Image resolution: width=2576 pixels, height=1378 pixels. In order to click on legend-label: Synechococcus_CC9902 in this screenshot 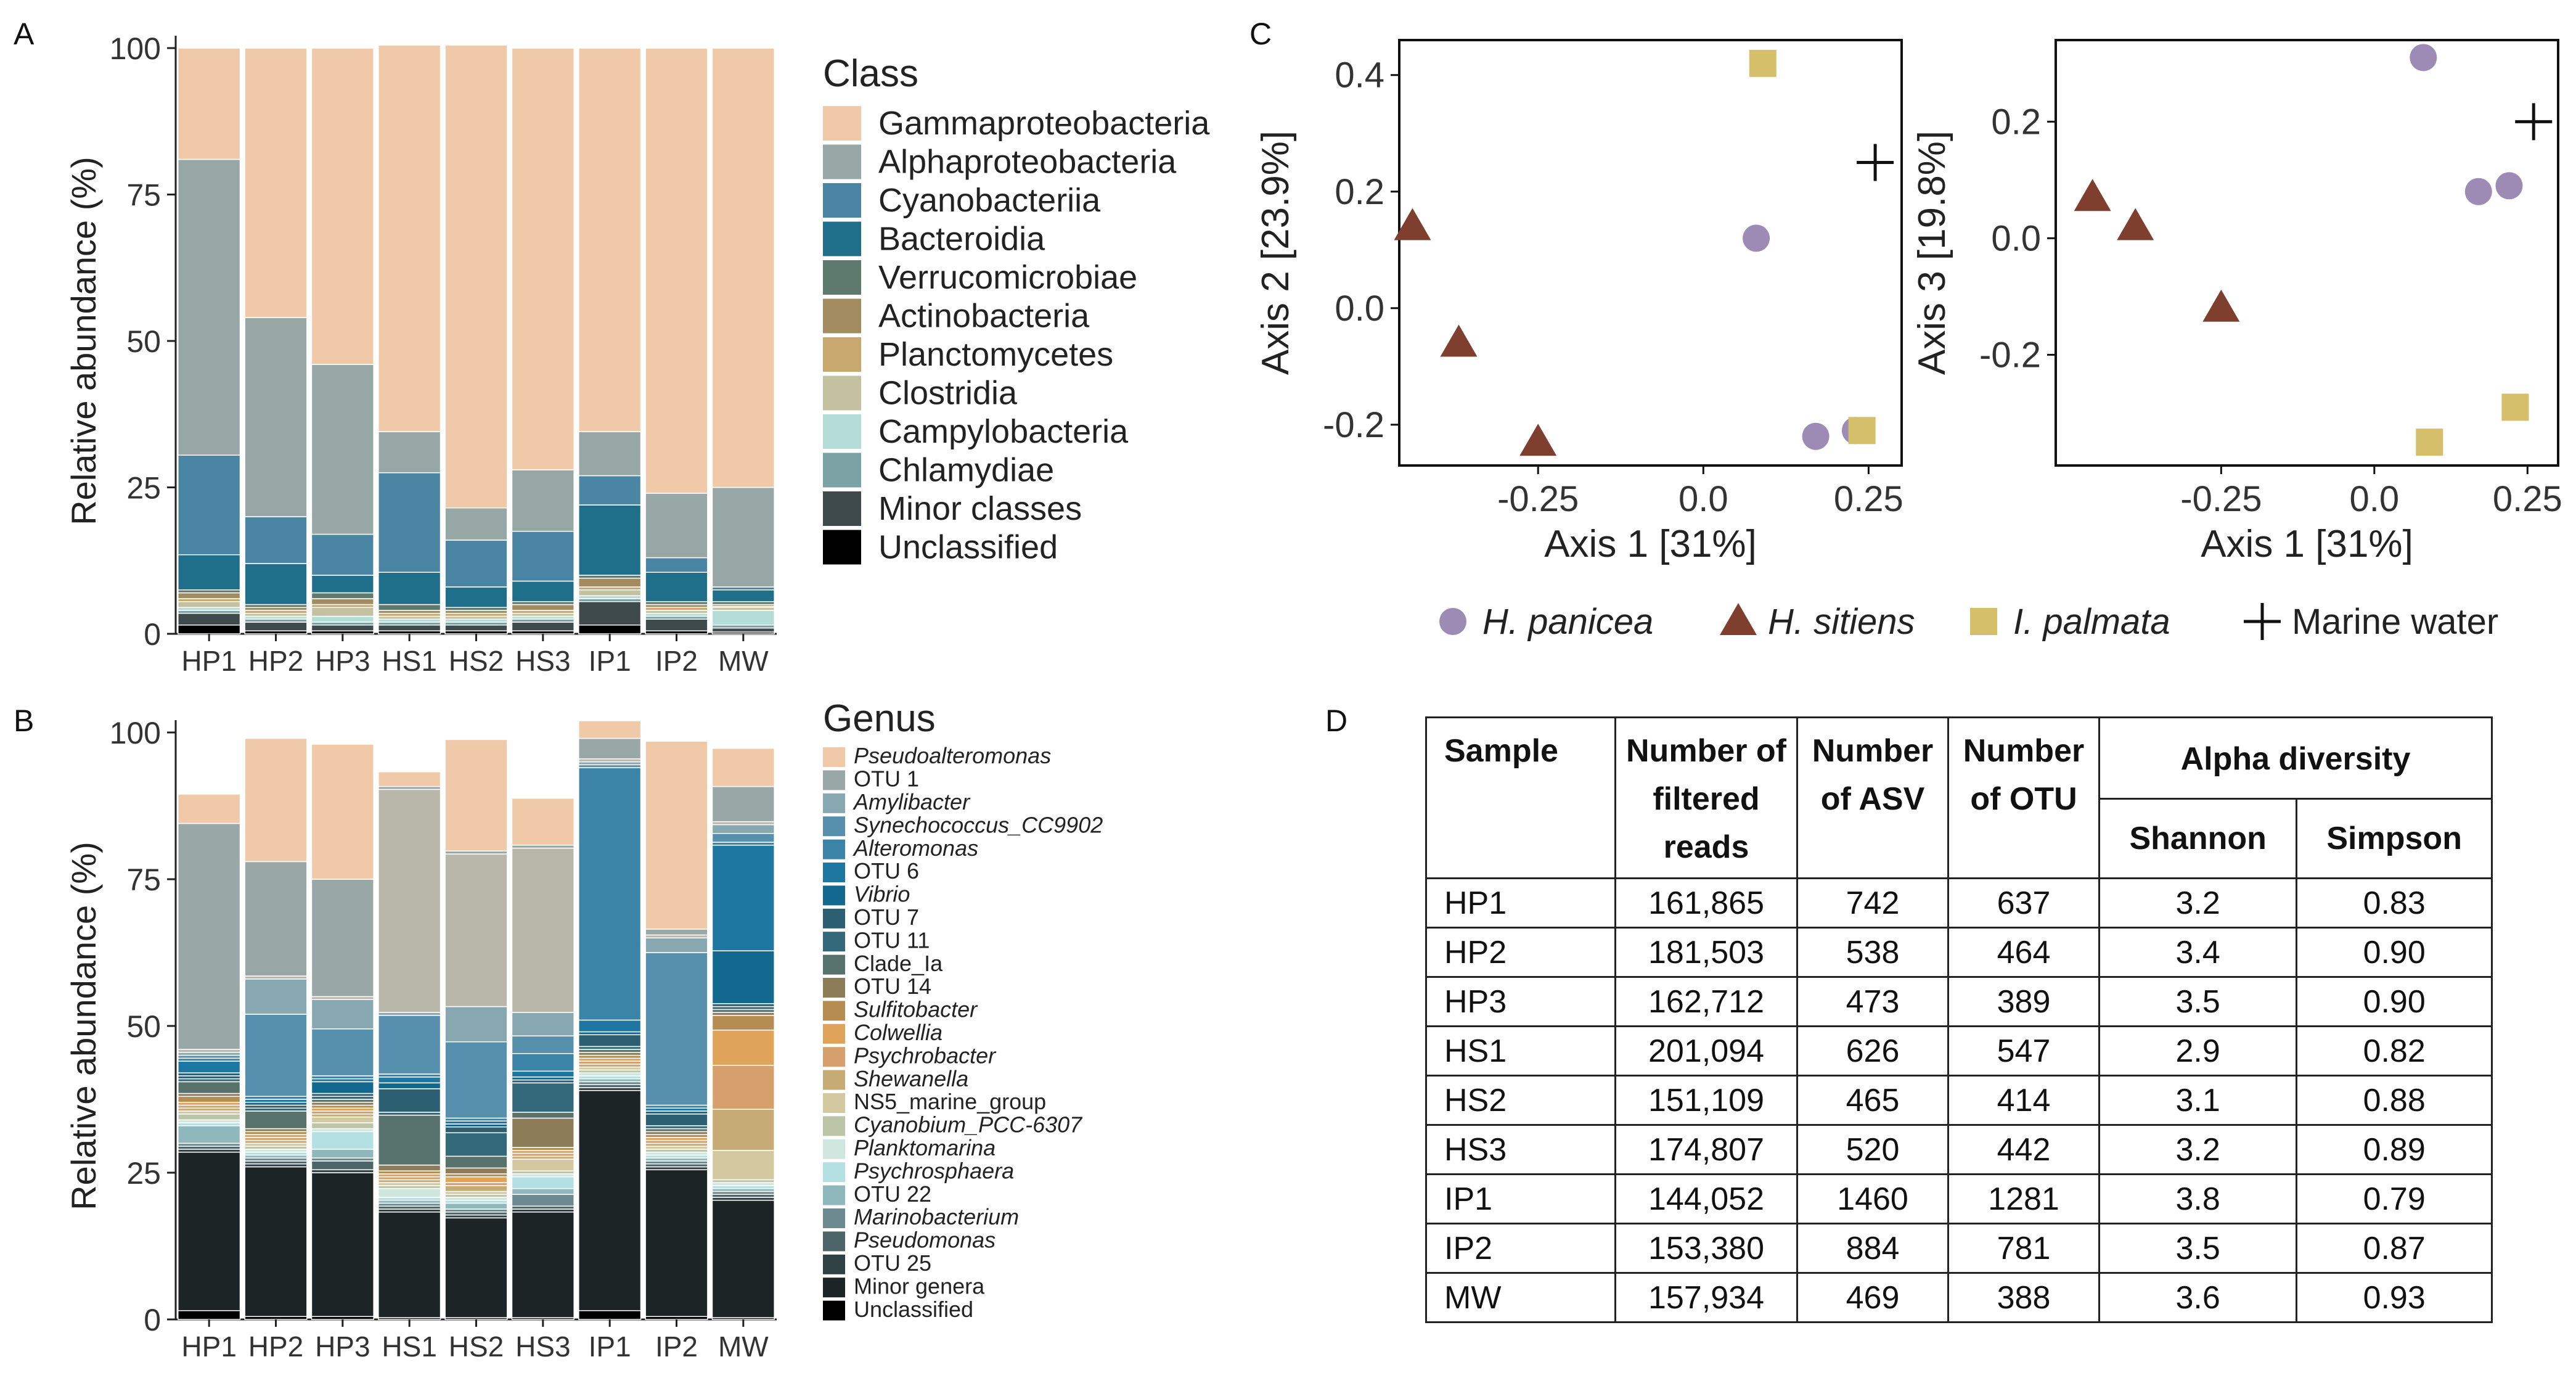, I will do `click(978, 825)`.